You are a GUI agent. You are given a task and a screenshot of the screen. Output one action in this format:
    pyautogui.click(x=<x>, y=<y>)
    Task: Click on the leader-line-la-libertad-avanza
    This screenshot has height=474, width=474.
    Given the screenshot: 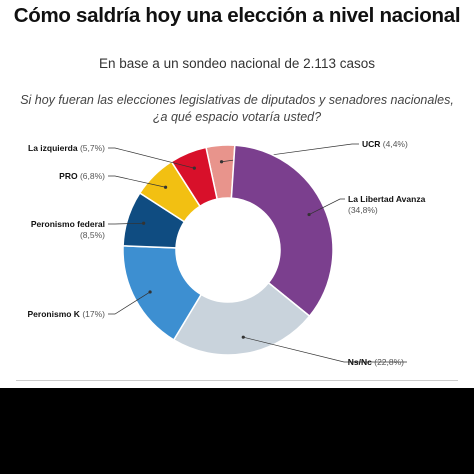 What is the action you would take?
    pyautogui.click(x=326, y=206)
    